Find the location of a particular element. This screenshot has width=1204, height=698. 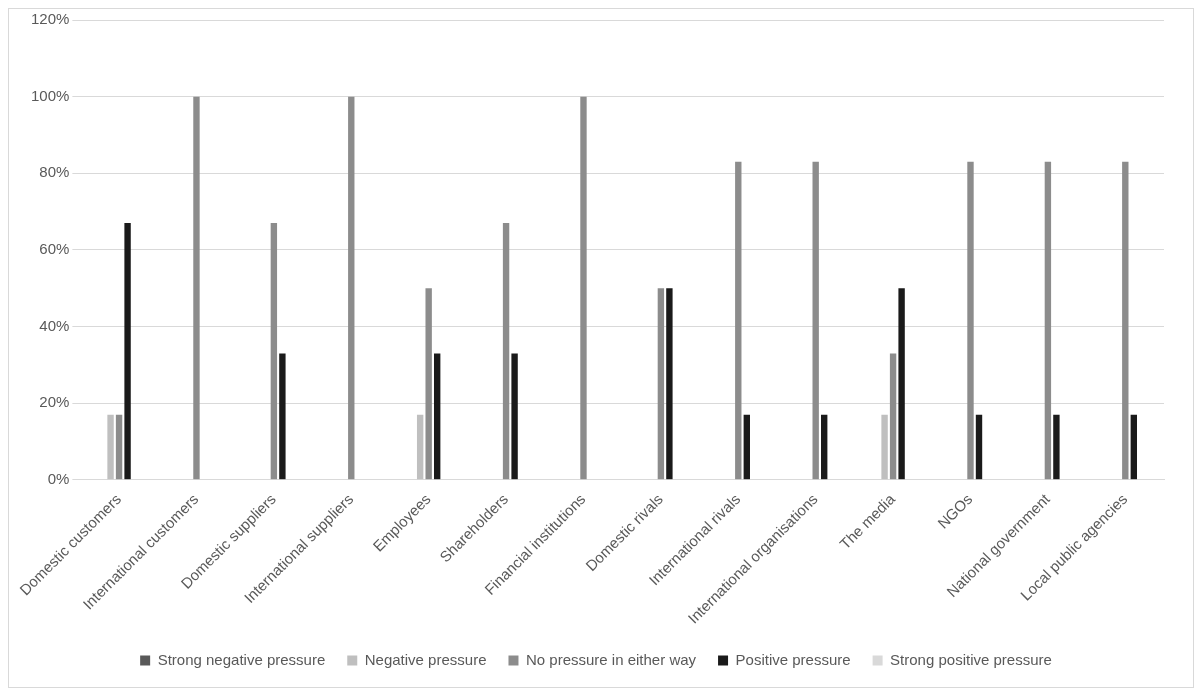

y-tick-label: 20% is located at coordinates (54, 402).